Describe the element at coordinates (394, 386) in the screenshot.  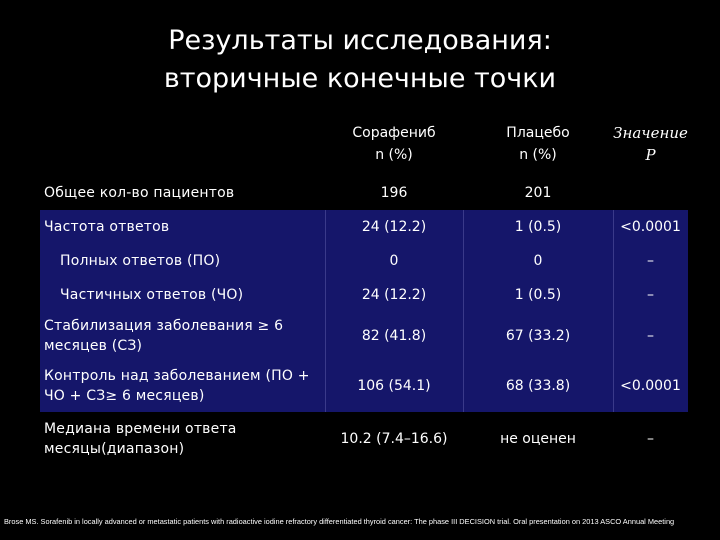
I see `cell-sorafenib: 106 (54.1)` at that location.